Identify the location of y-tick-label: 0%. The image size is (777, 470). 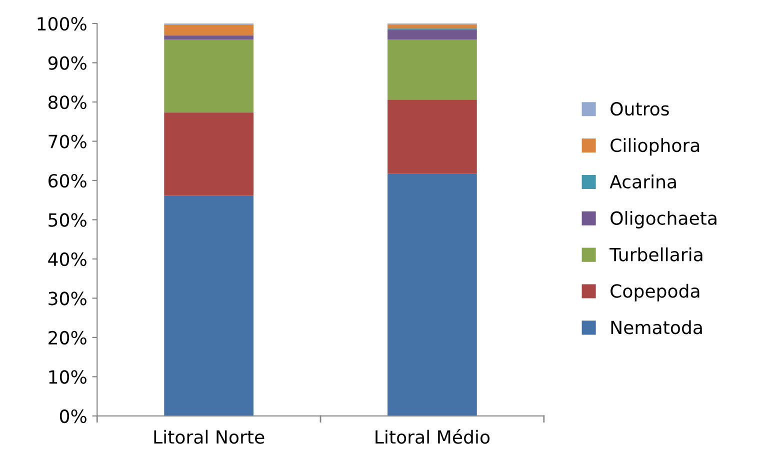
(73, 416).